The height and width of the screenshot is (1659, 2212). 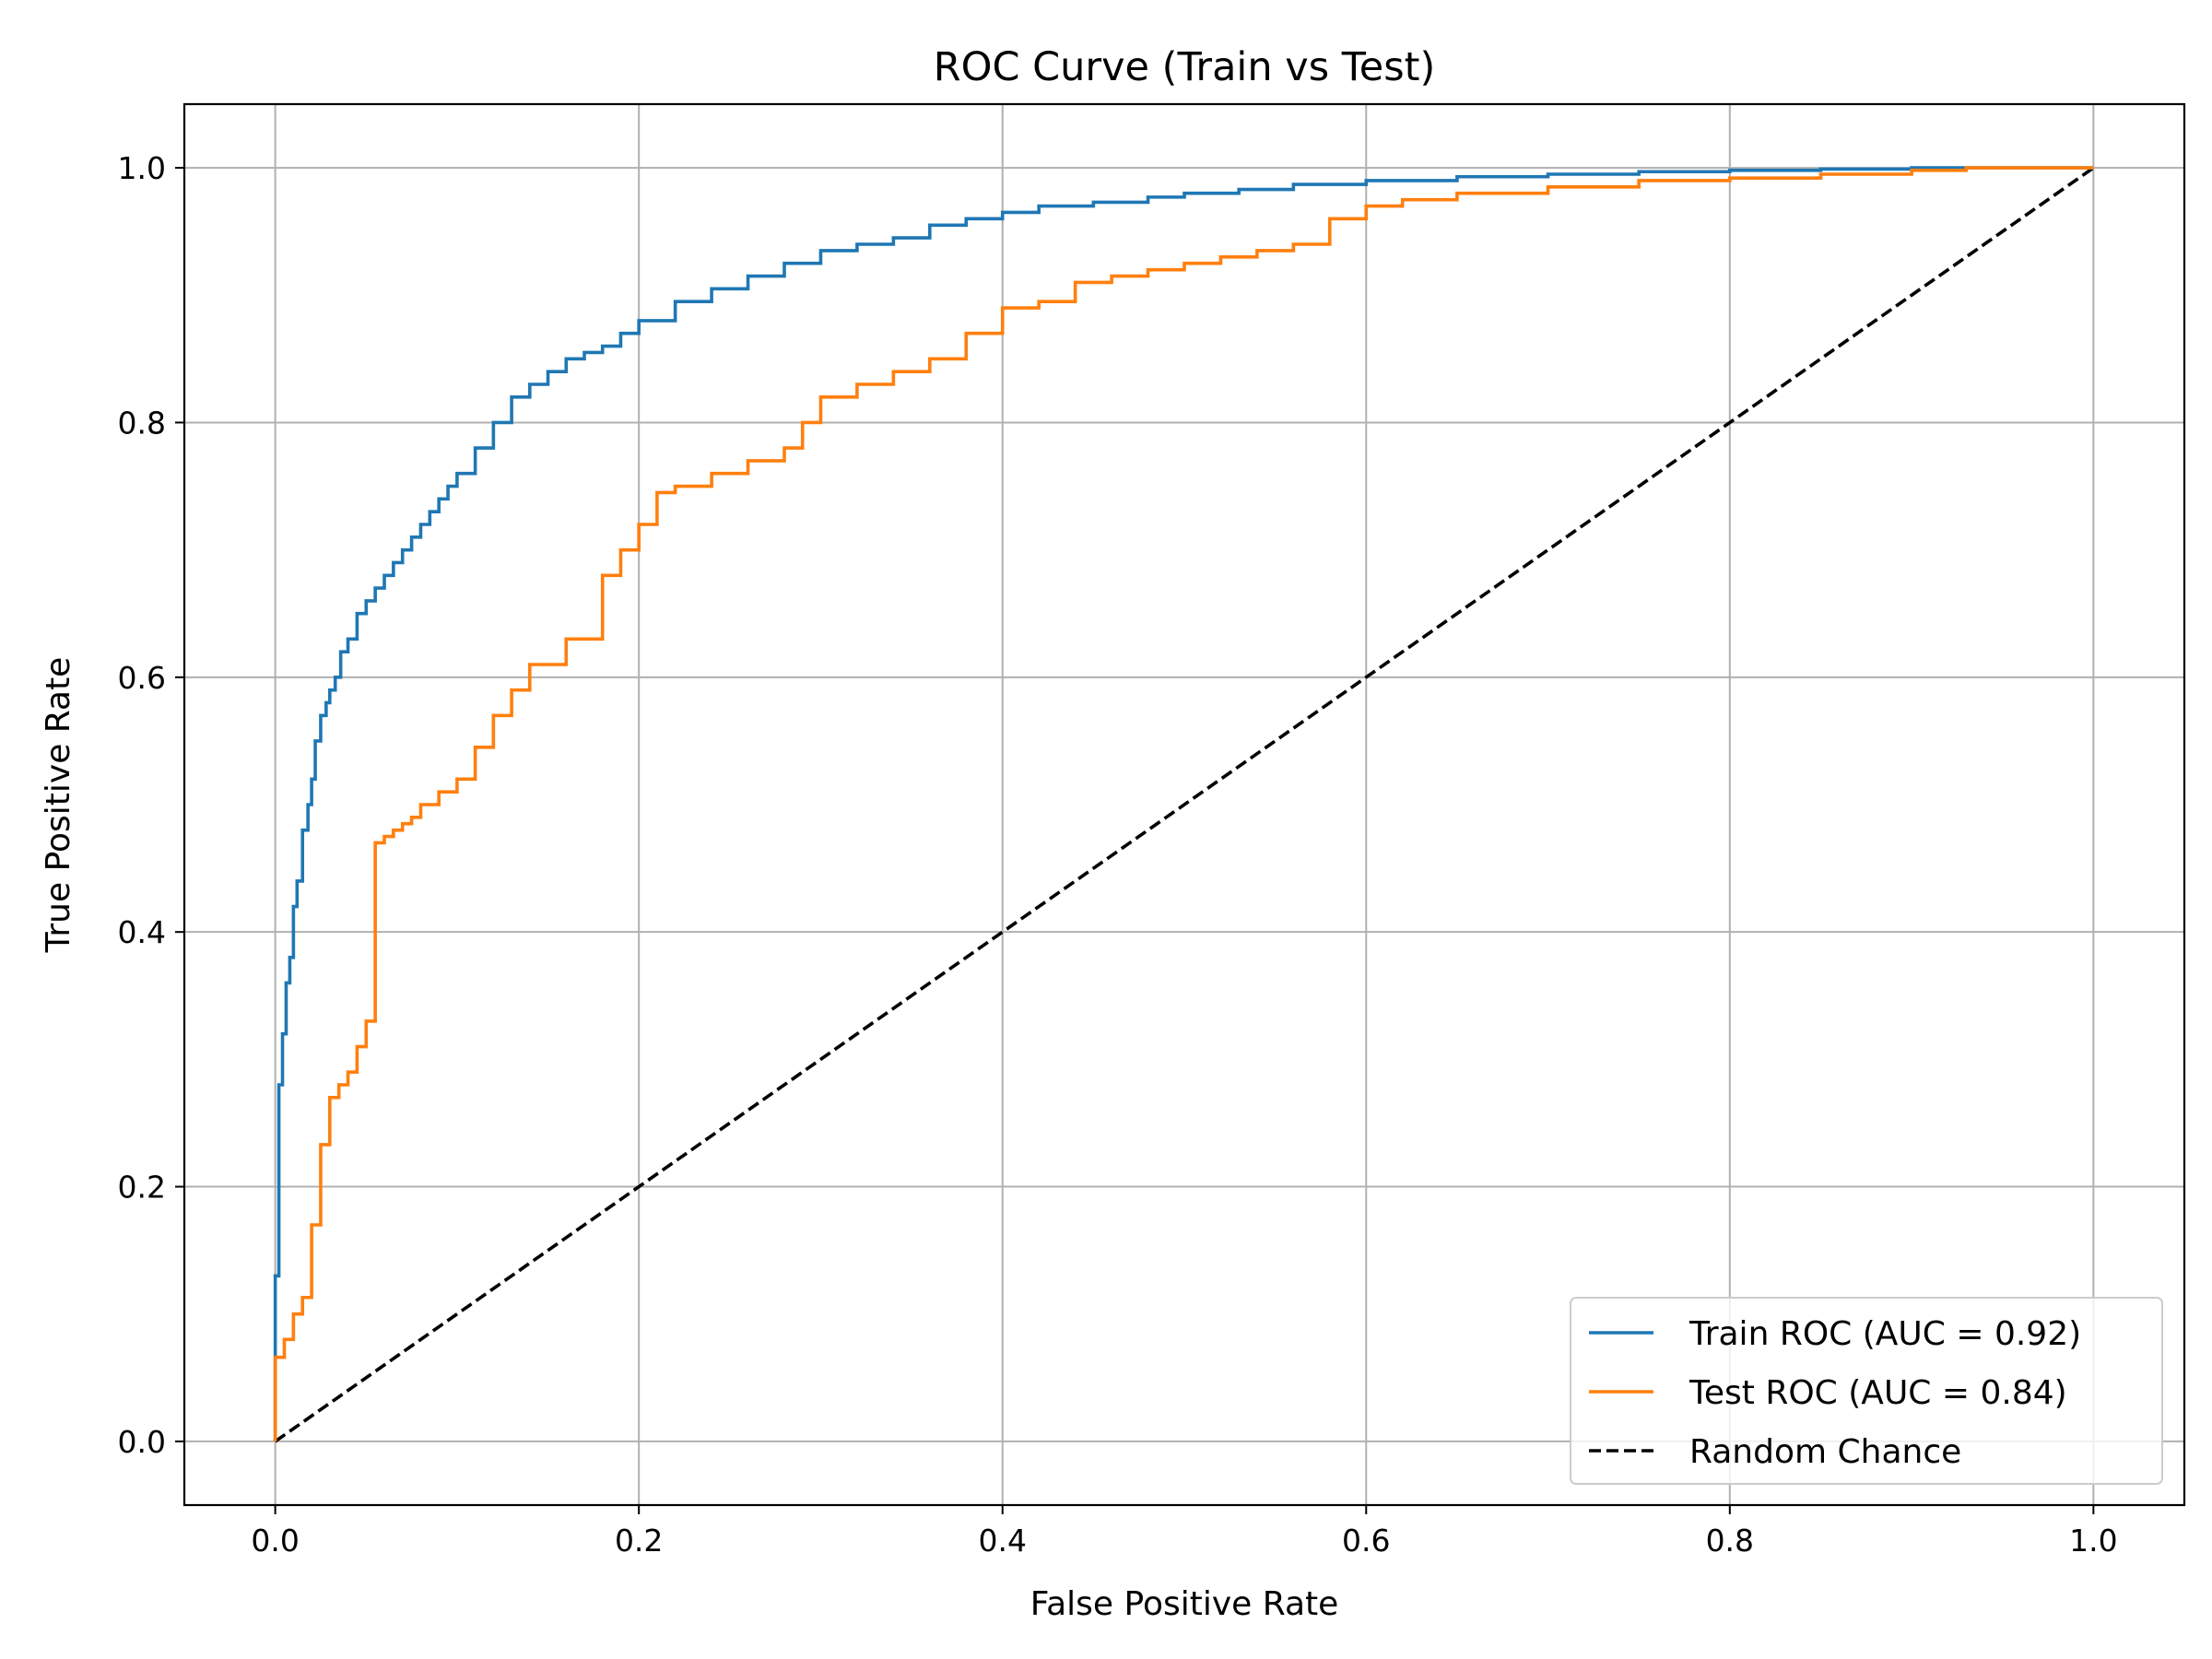 I want to click on x-tick-label: 0.4, so click(x=1002, y=1541).